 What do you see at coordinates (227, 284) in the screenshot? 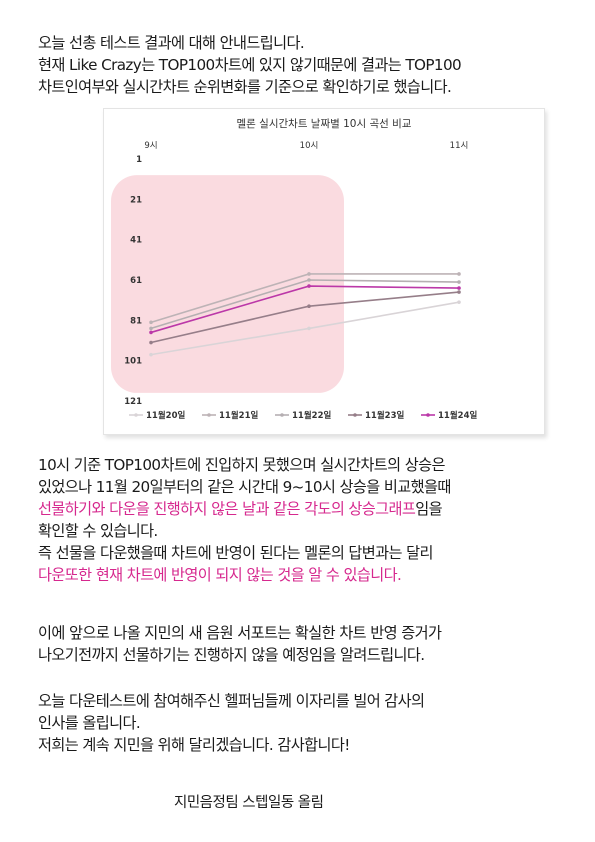
I see `highlight-region` at bounding box center [227, 284].